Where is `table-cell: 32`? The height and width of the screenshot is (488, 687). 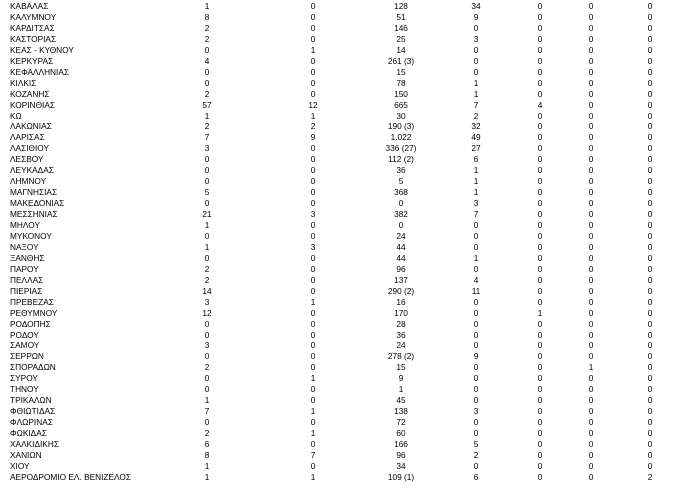 table-cell: 32 is located at coordinates (476, 126).